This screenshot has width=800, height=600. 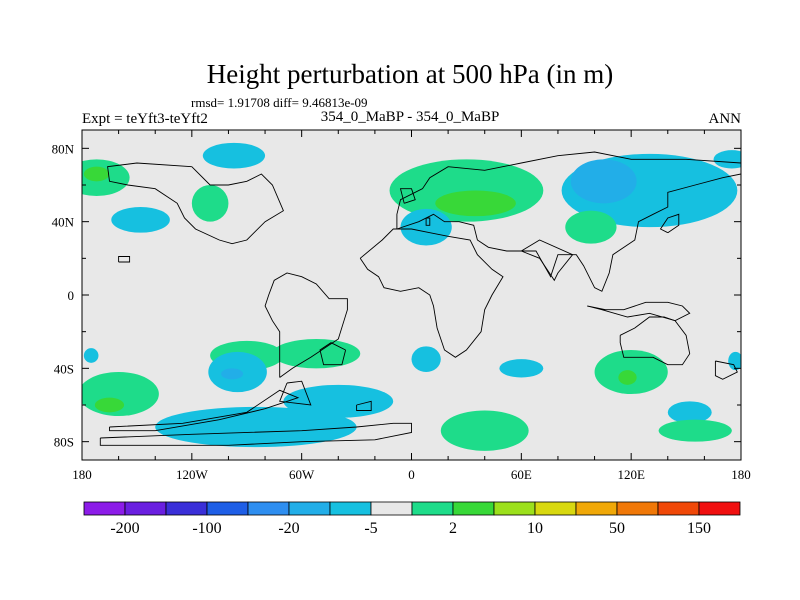 I want to click on colorbar-label-1: -100, so click(x=206, y=528).